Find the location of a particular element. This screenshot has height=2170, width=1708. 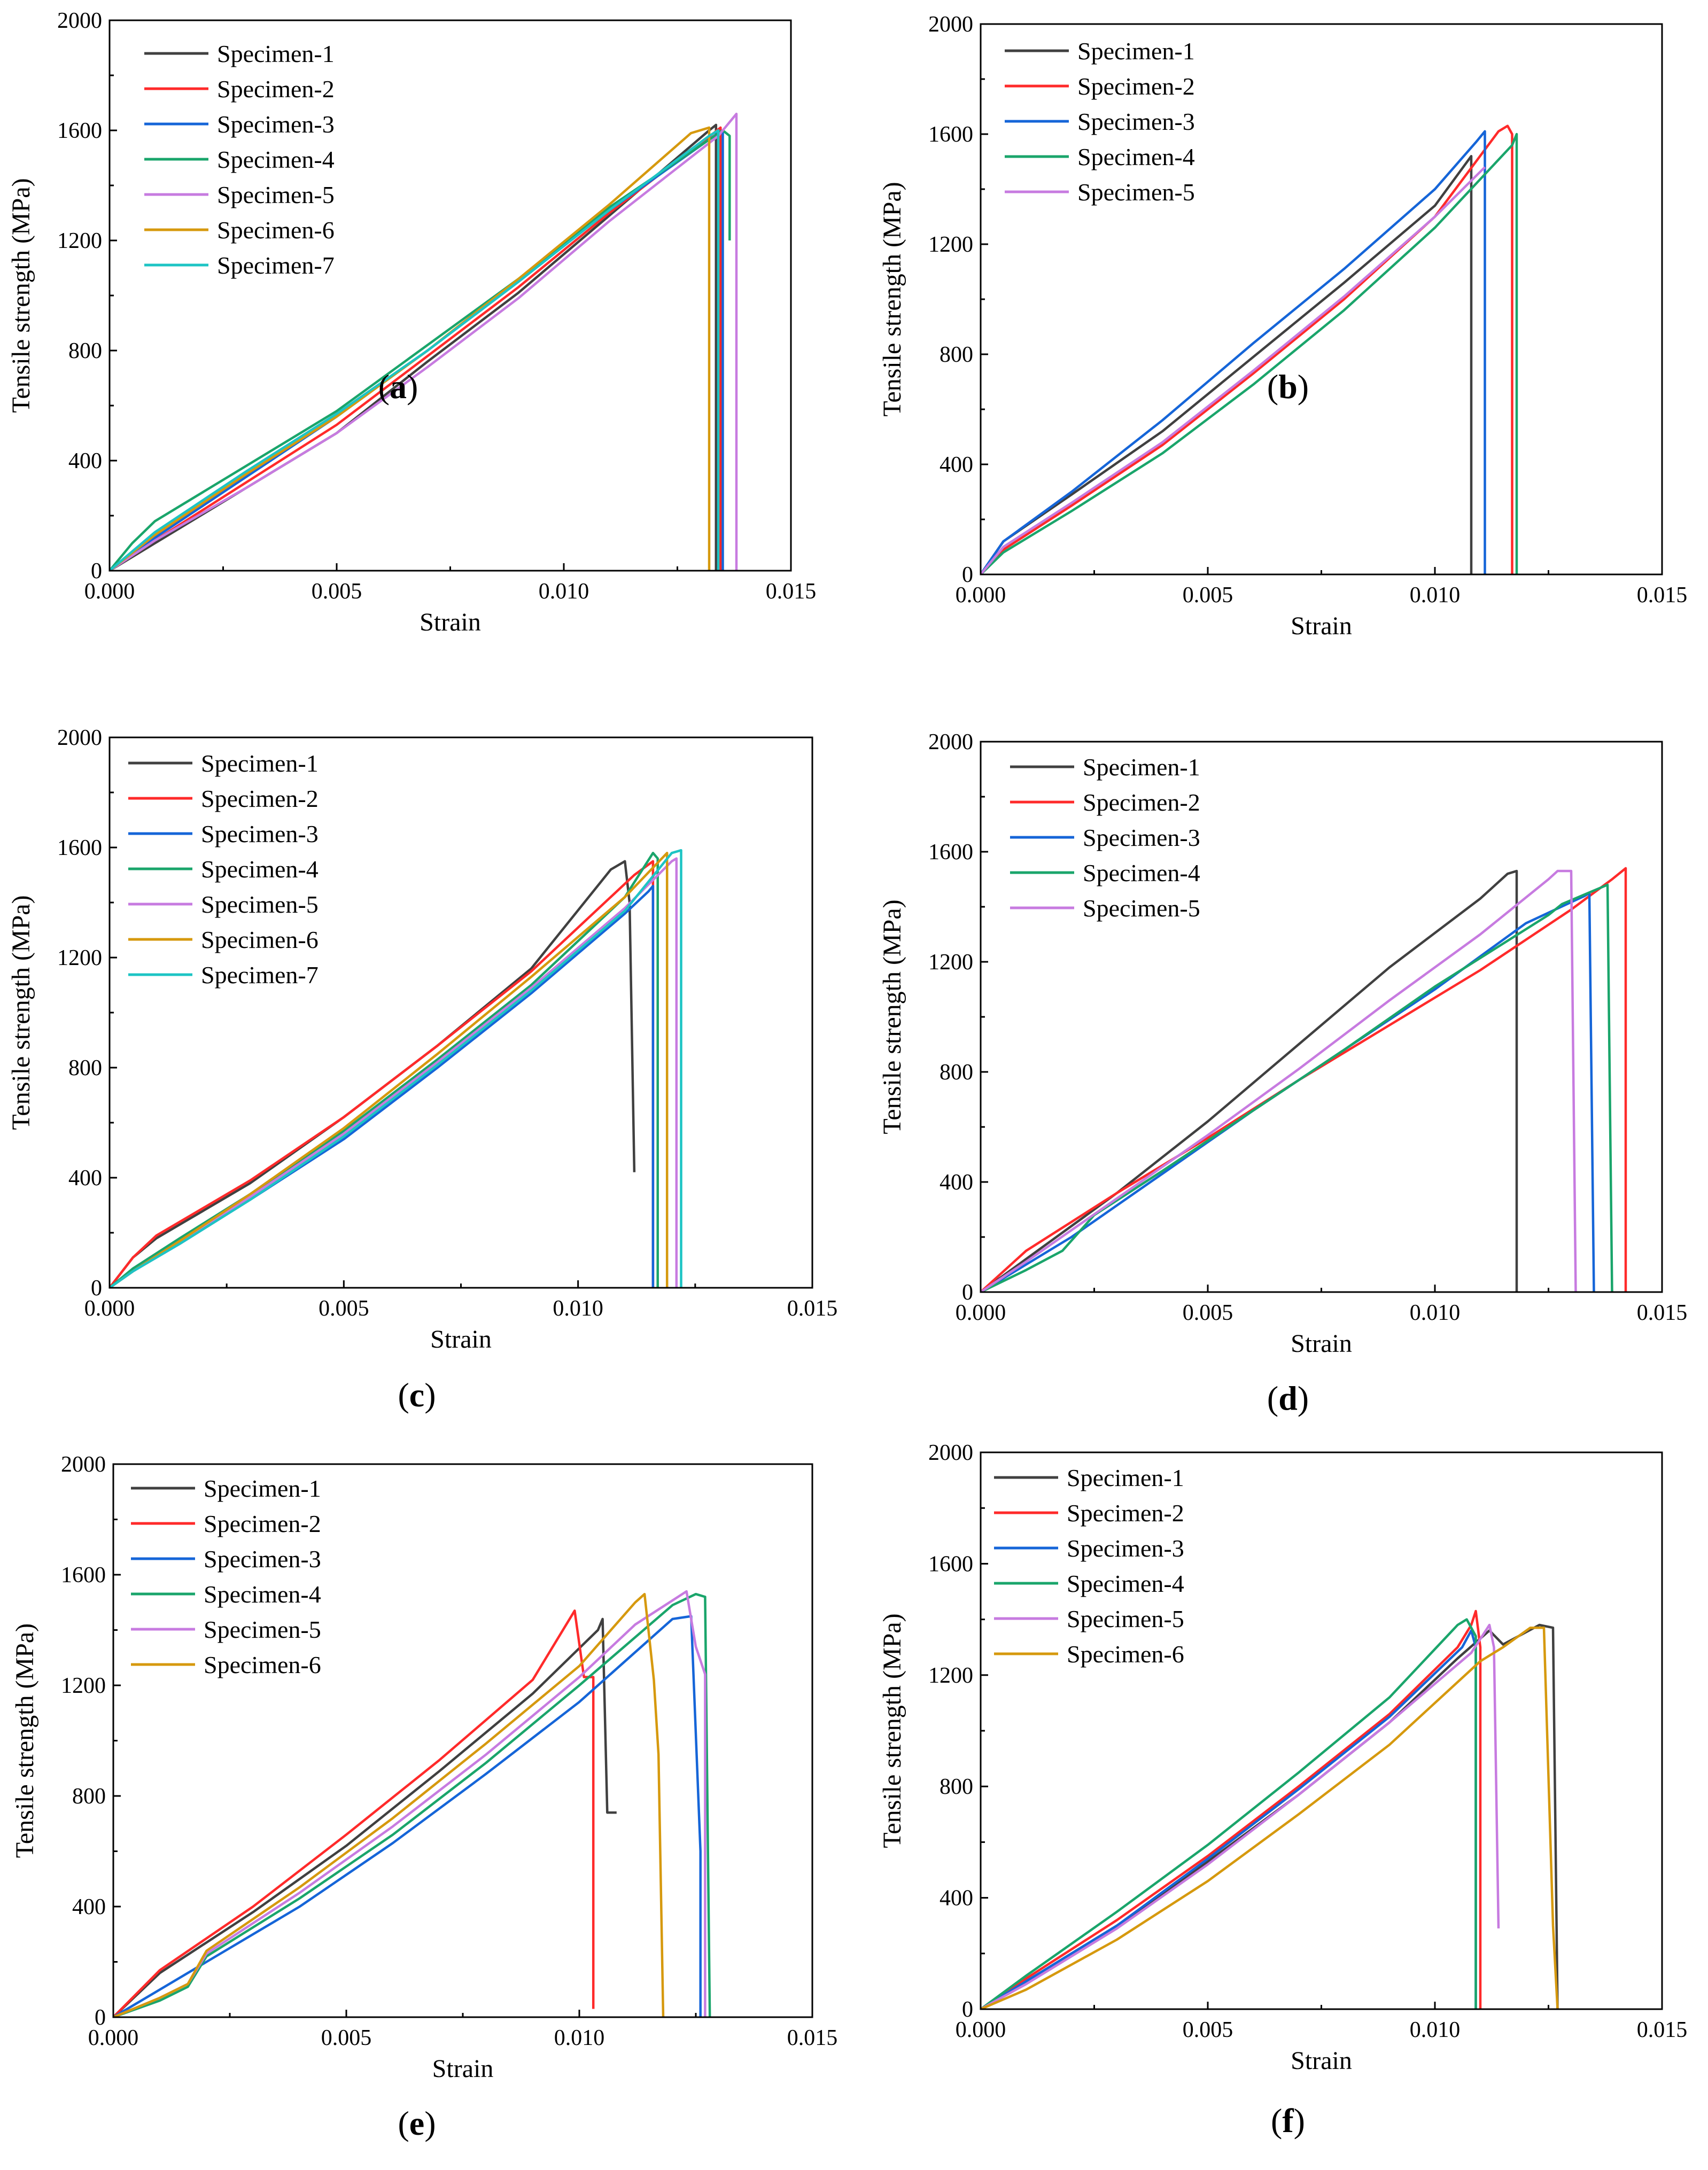

panel-label: (d) is located at coordinates (1288, 1398).